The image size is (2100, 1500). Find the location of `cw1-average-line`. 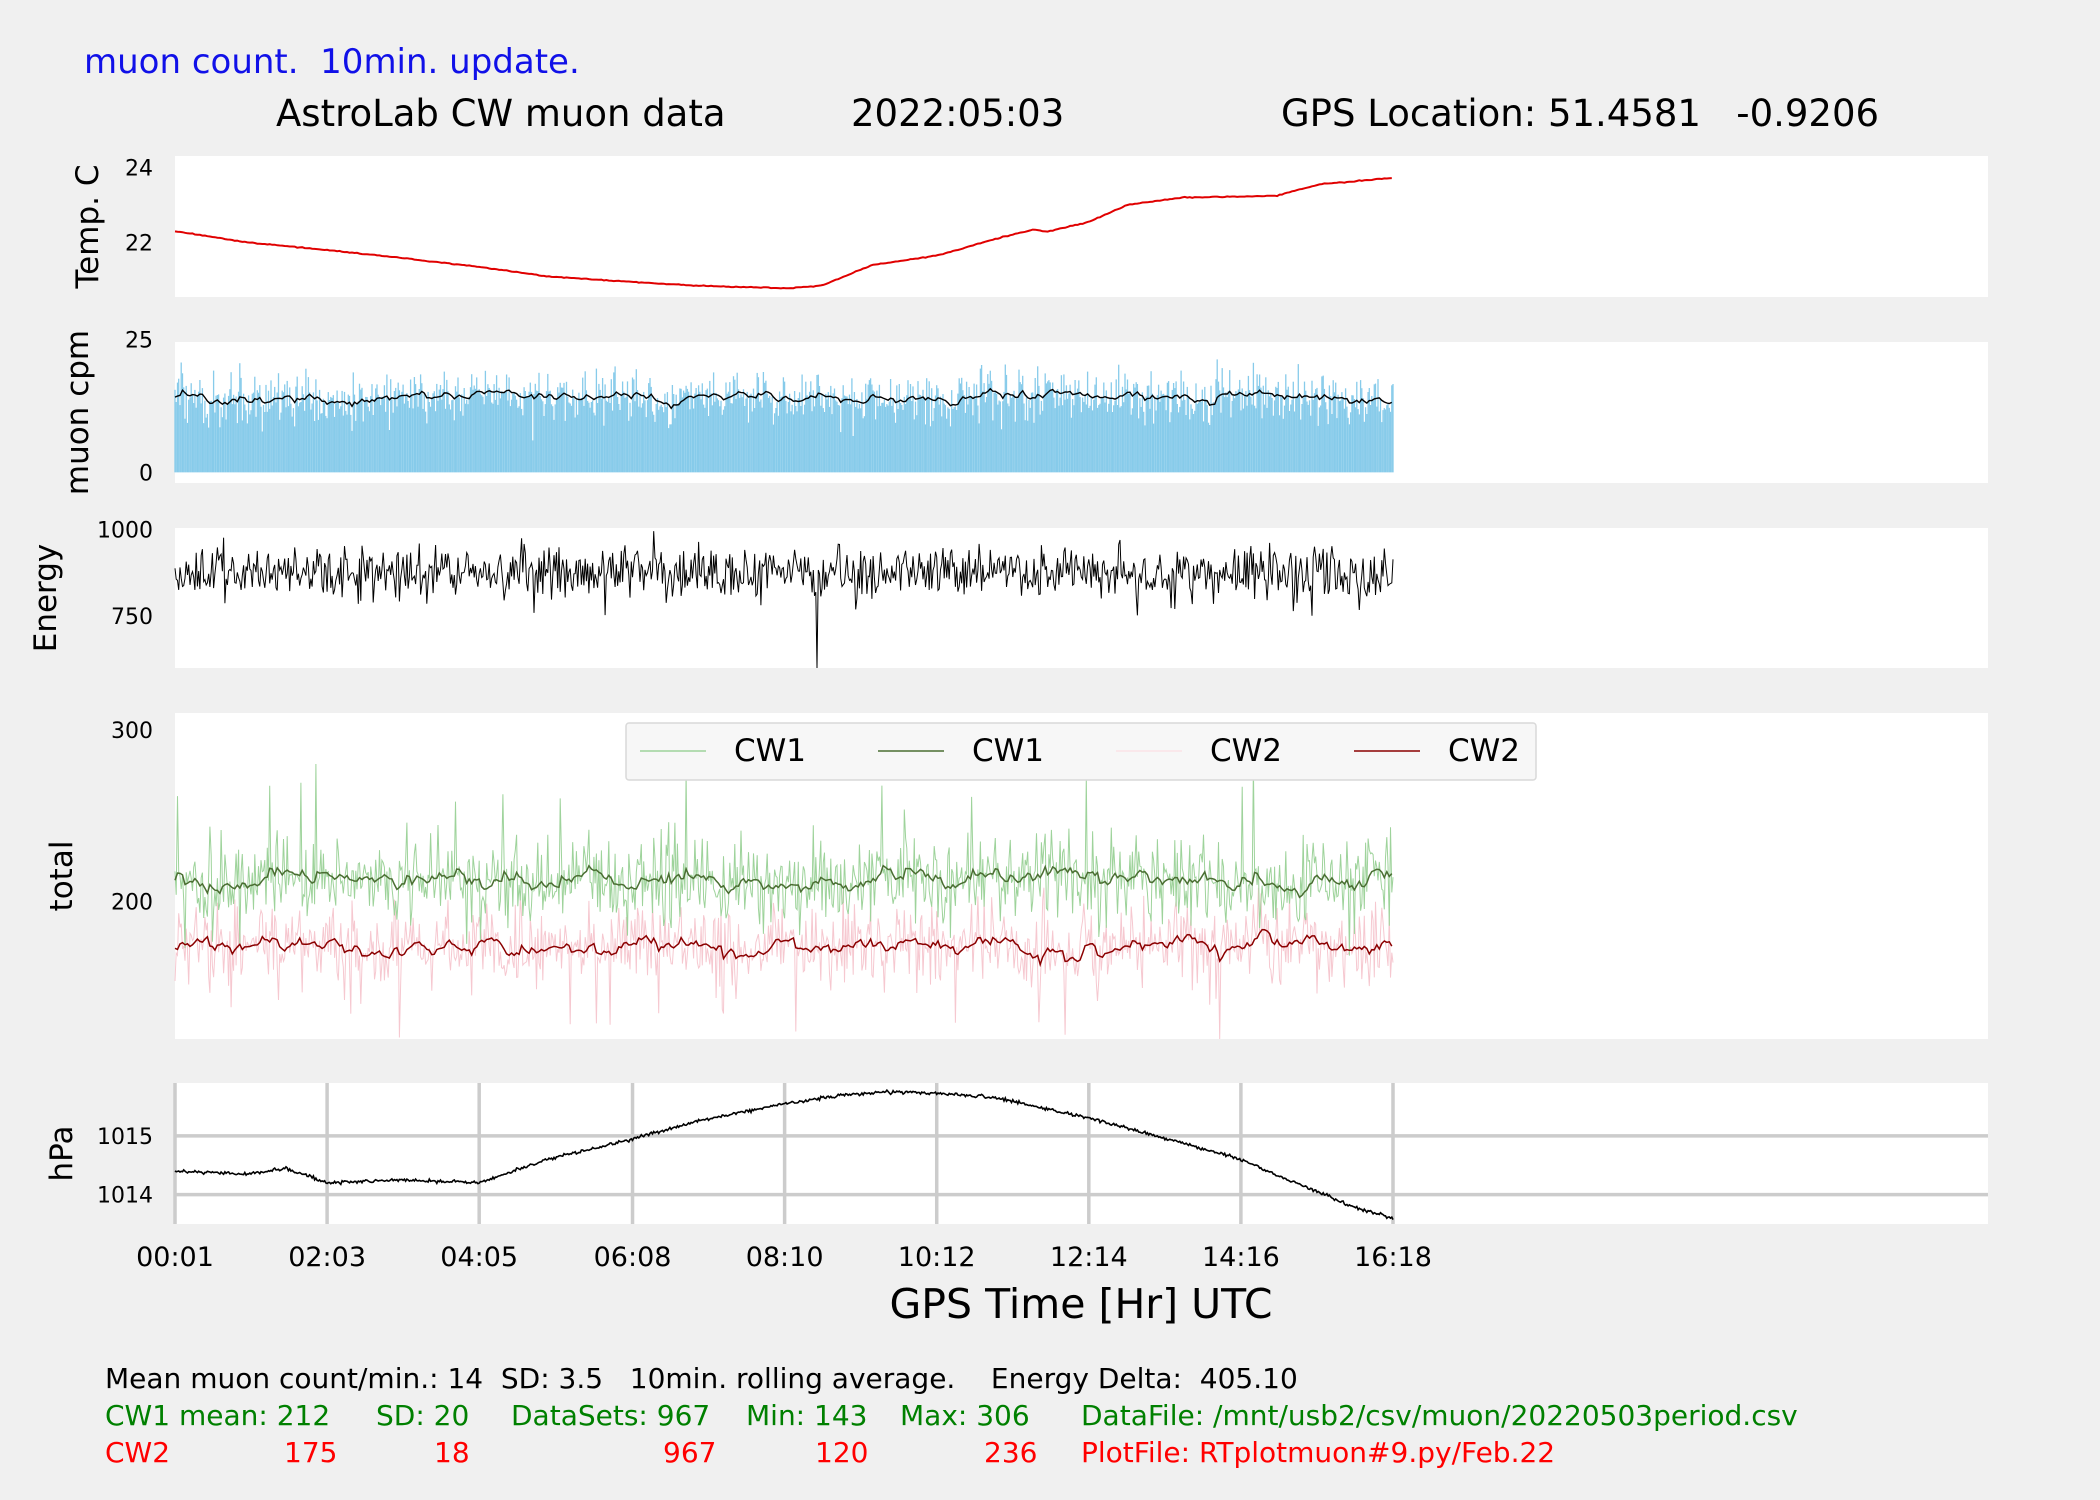

cw1-average-line is located at coordinates (783, 881).